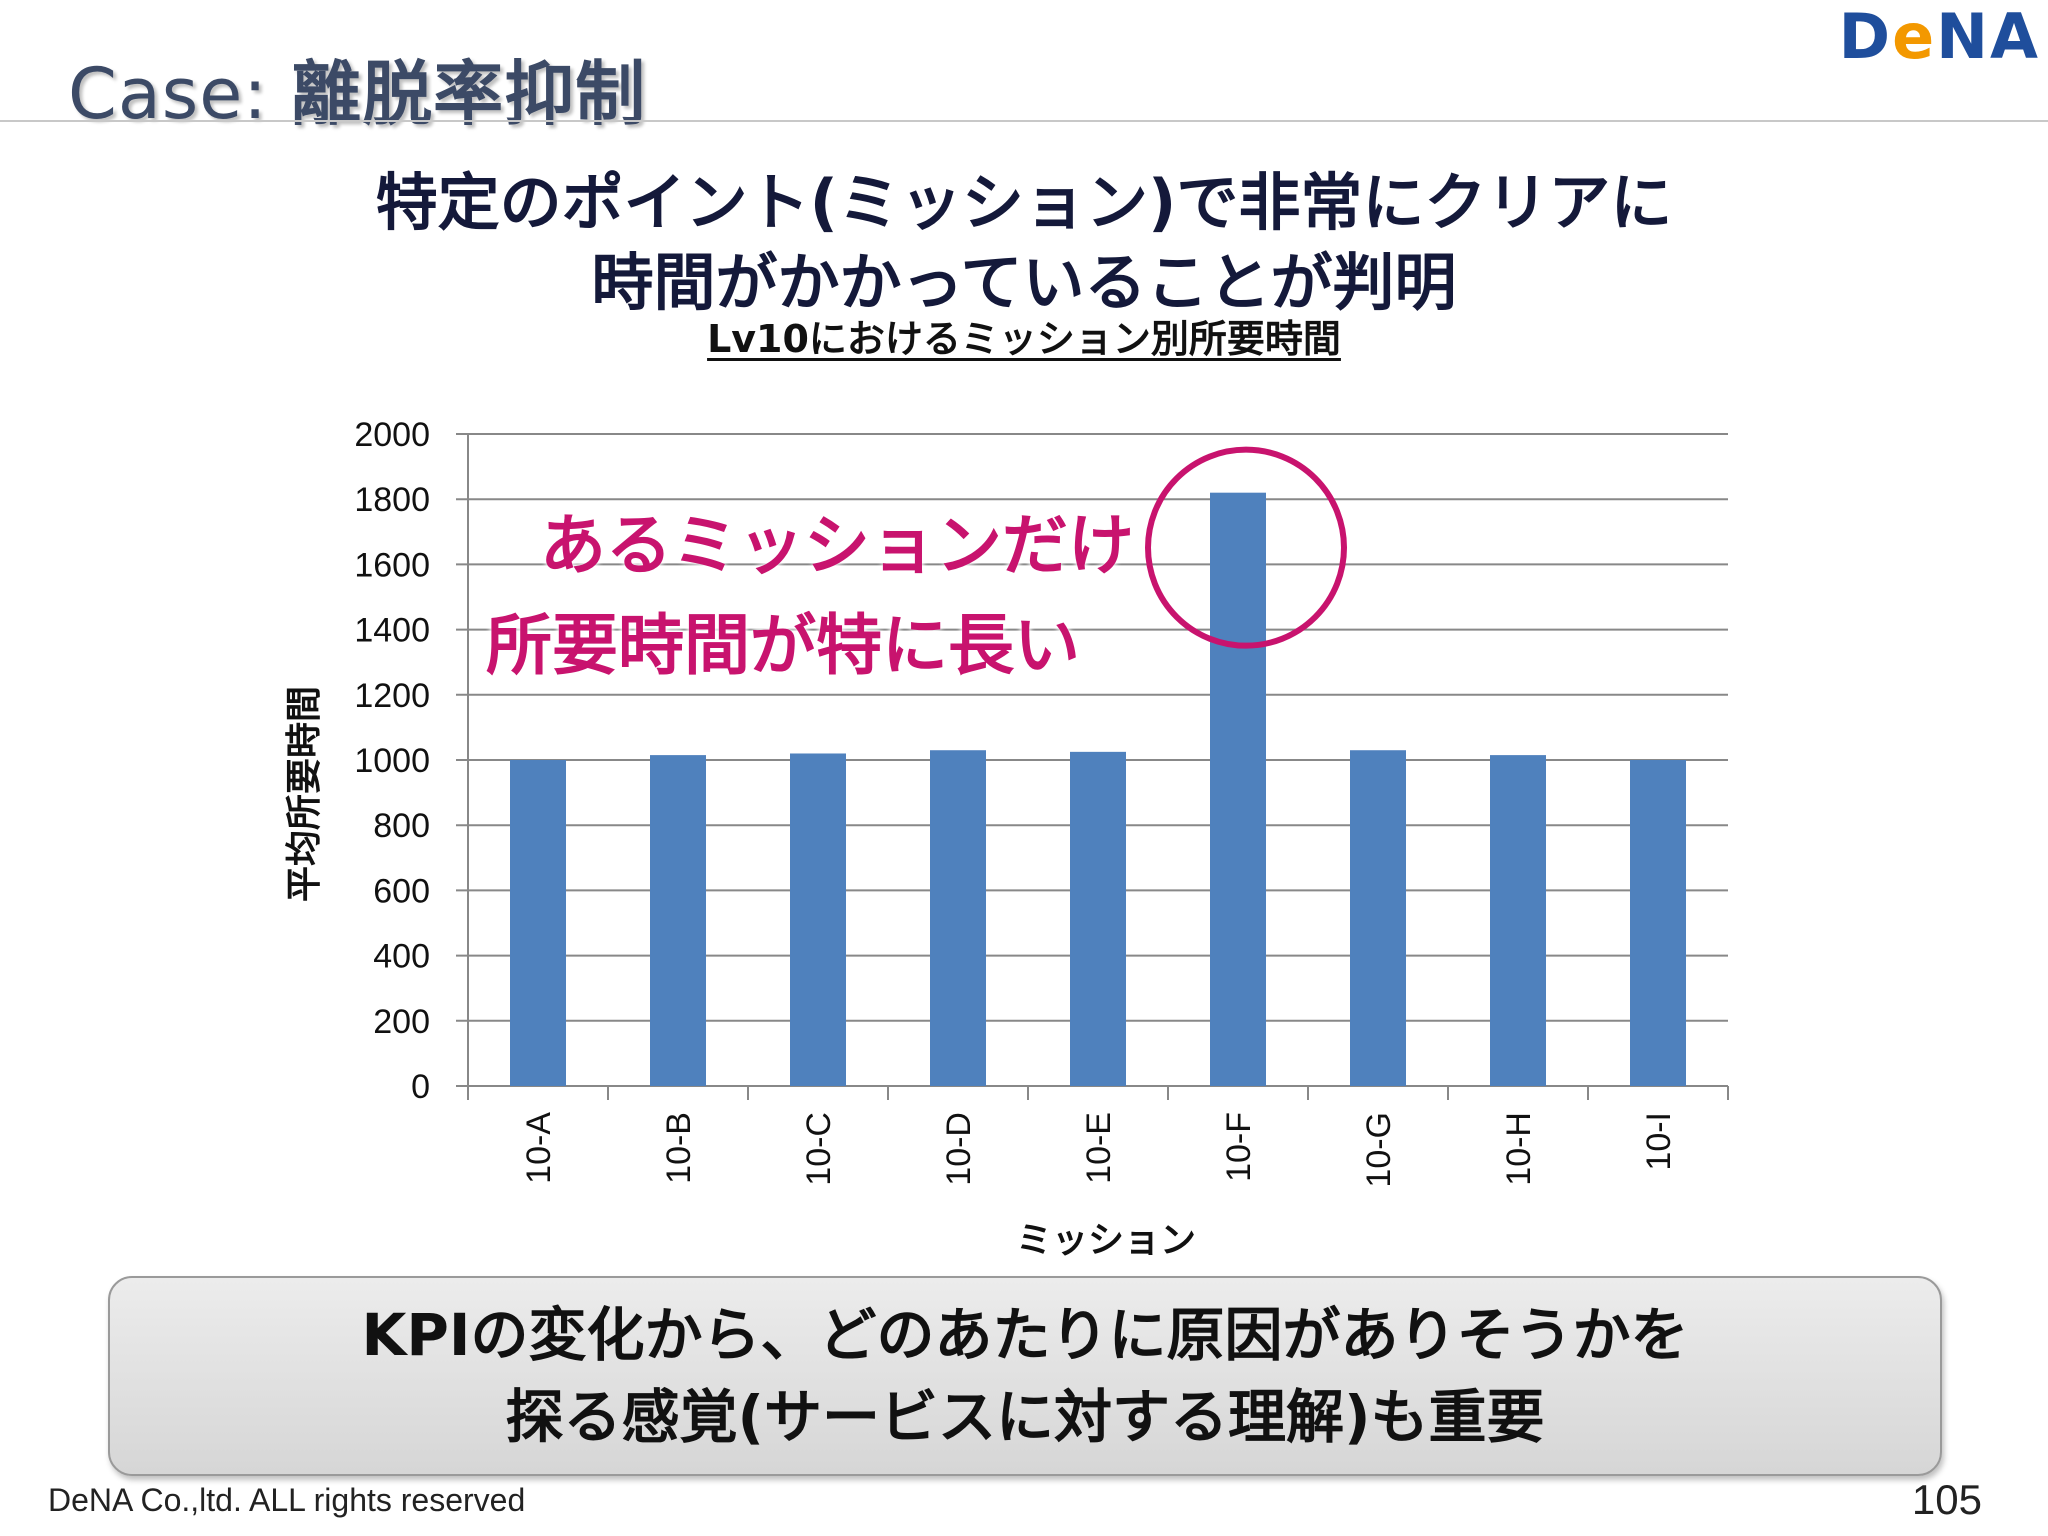 This screenshot has width=2048, height=1536. Describe the element at coordinates (401, 891) in the screenshot. I see `y-tick-label: 600` at that location.